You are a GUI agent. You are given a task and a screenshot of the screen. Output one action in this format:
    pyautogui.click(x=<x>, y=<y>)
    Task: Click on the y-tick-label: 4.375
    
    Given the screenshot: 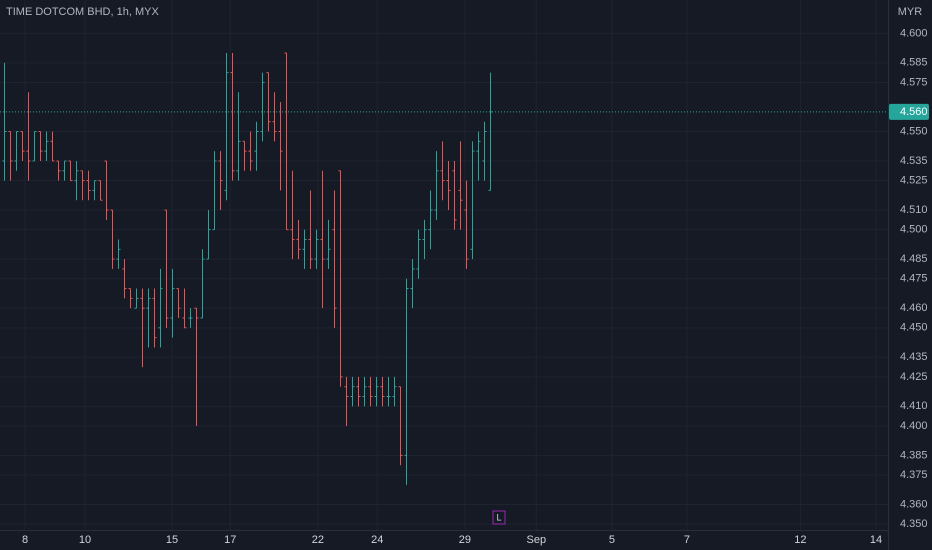 What is the action you would take?
    pyautogui.click(x=914, y=475)
    